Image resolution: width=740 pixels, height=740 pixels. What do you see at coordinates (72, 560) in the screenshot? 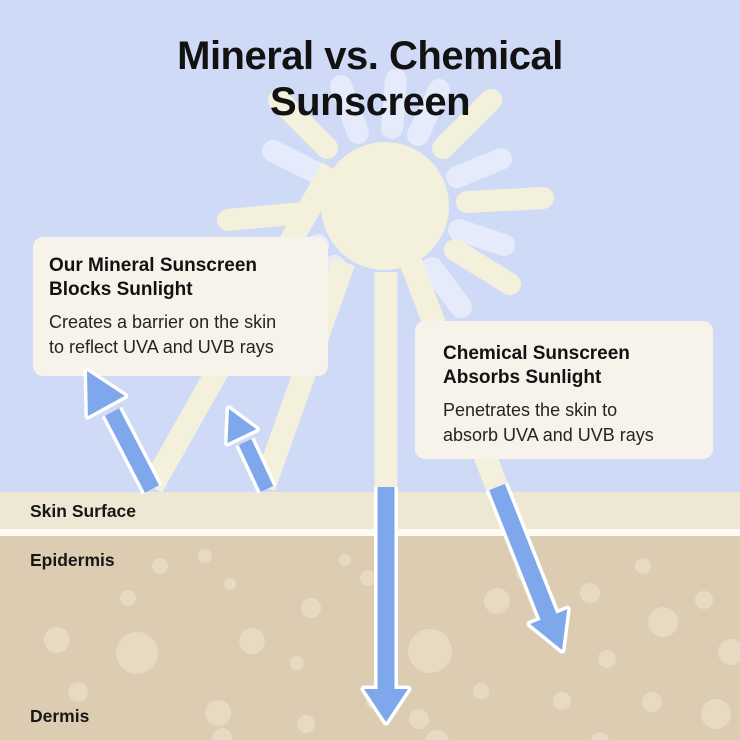
I see `epidermis-label: Epidermis` at bounding box center [72, 560].